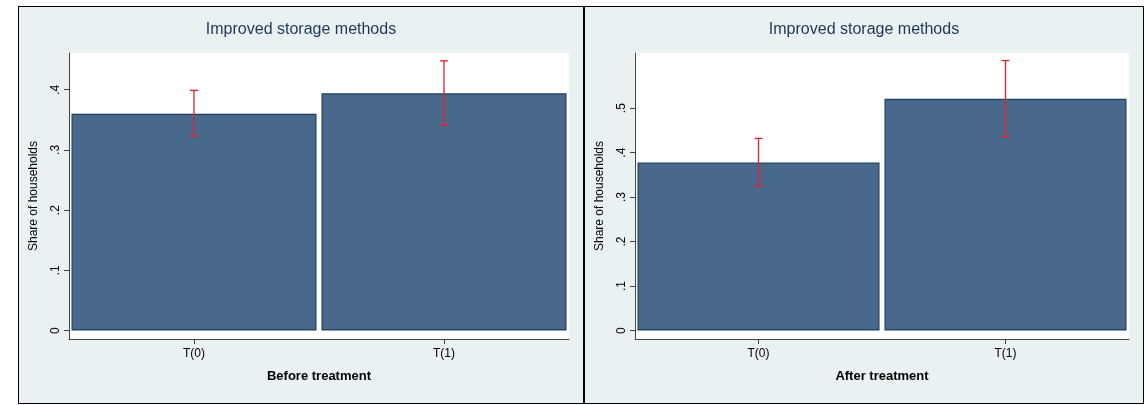 Image resolution: width=1145 pixels, height=405 pixels. I want to click on x-axis-title: Before treatment, so click(319, 375).